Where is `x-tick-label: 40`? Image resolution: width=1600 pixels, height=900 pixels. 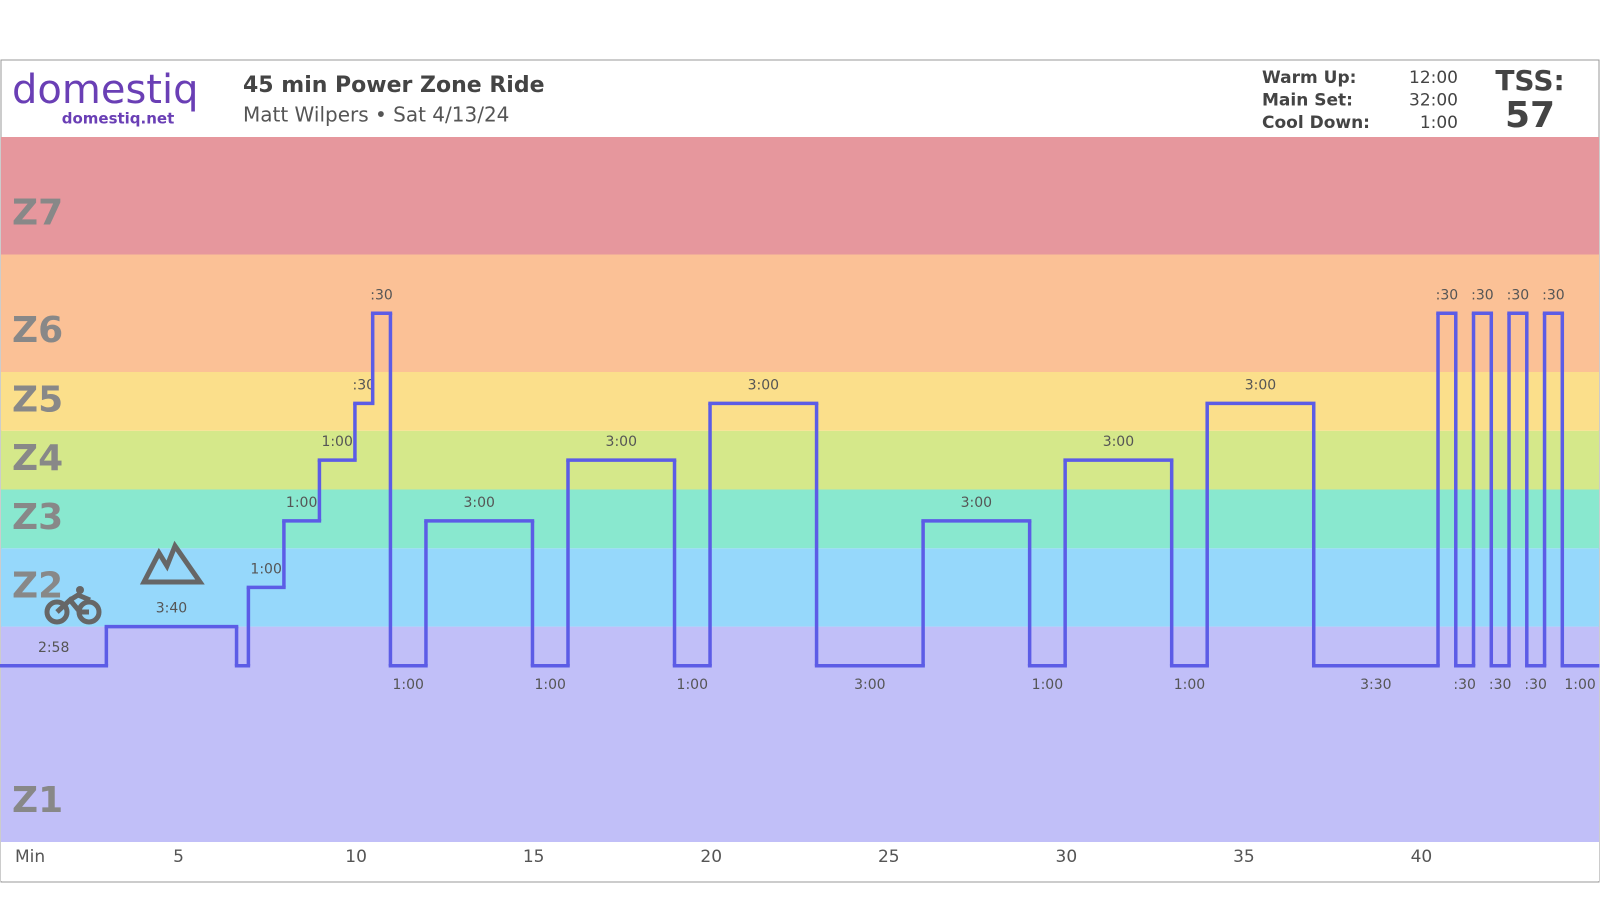 x-tick-label: 40 is located at coordinates (1422, 857).